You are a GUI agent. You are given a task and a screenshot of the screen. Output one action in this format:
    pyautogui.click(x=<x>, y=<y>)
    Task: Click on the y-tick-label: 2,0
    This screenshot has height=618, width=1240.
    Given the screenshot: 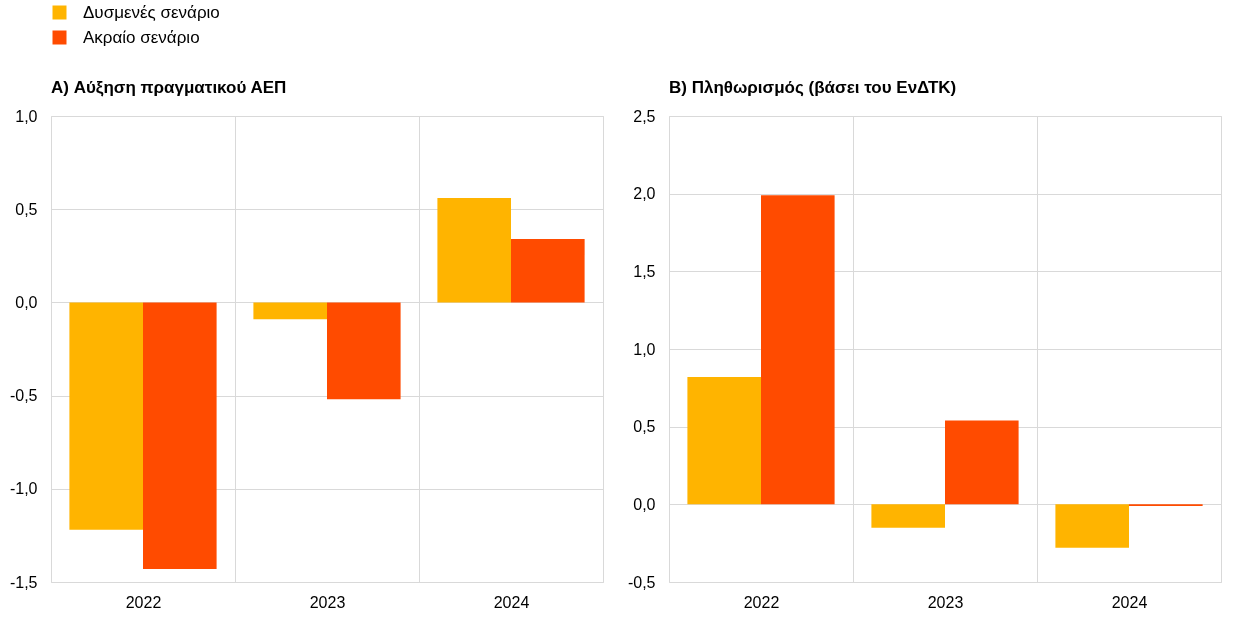 What is the action you would take?
    pyautogui.click(x=644, y=194)
    